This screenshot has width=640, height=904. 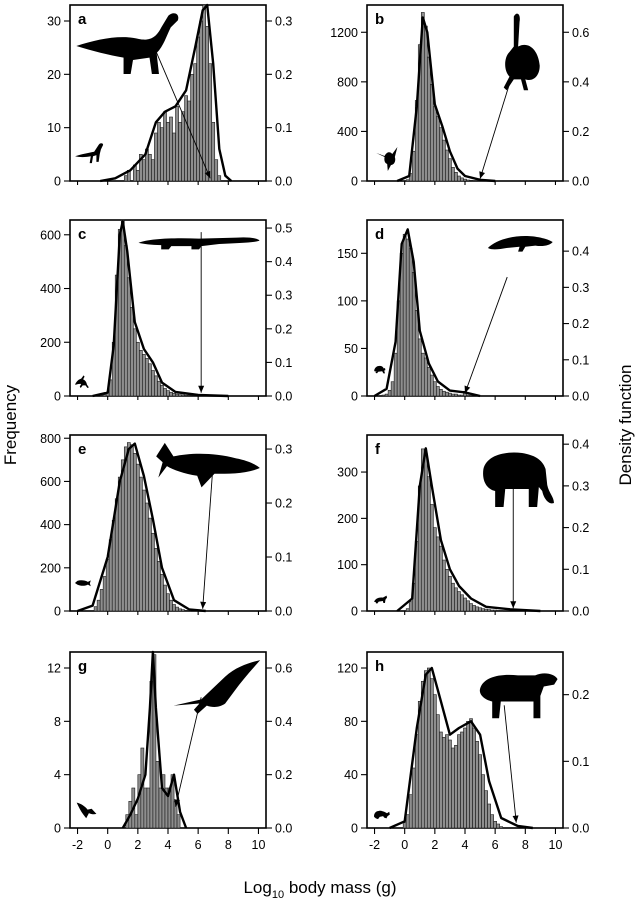 I want to click on y-tick-label: 50, so click(x=351, y=349).